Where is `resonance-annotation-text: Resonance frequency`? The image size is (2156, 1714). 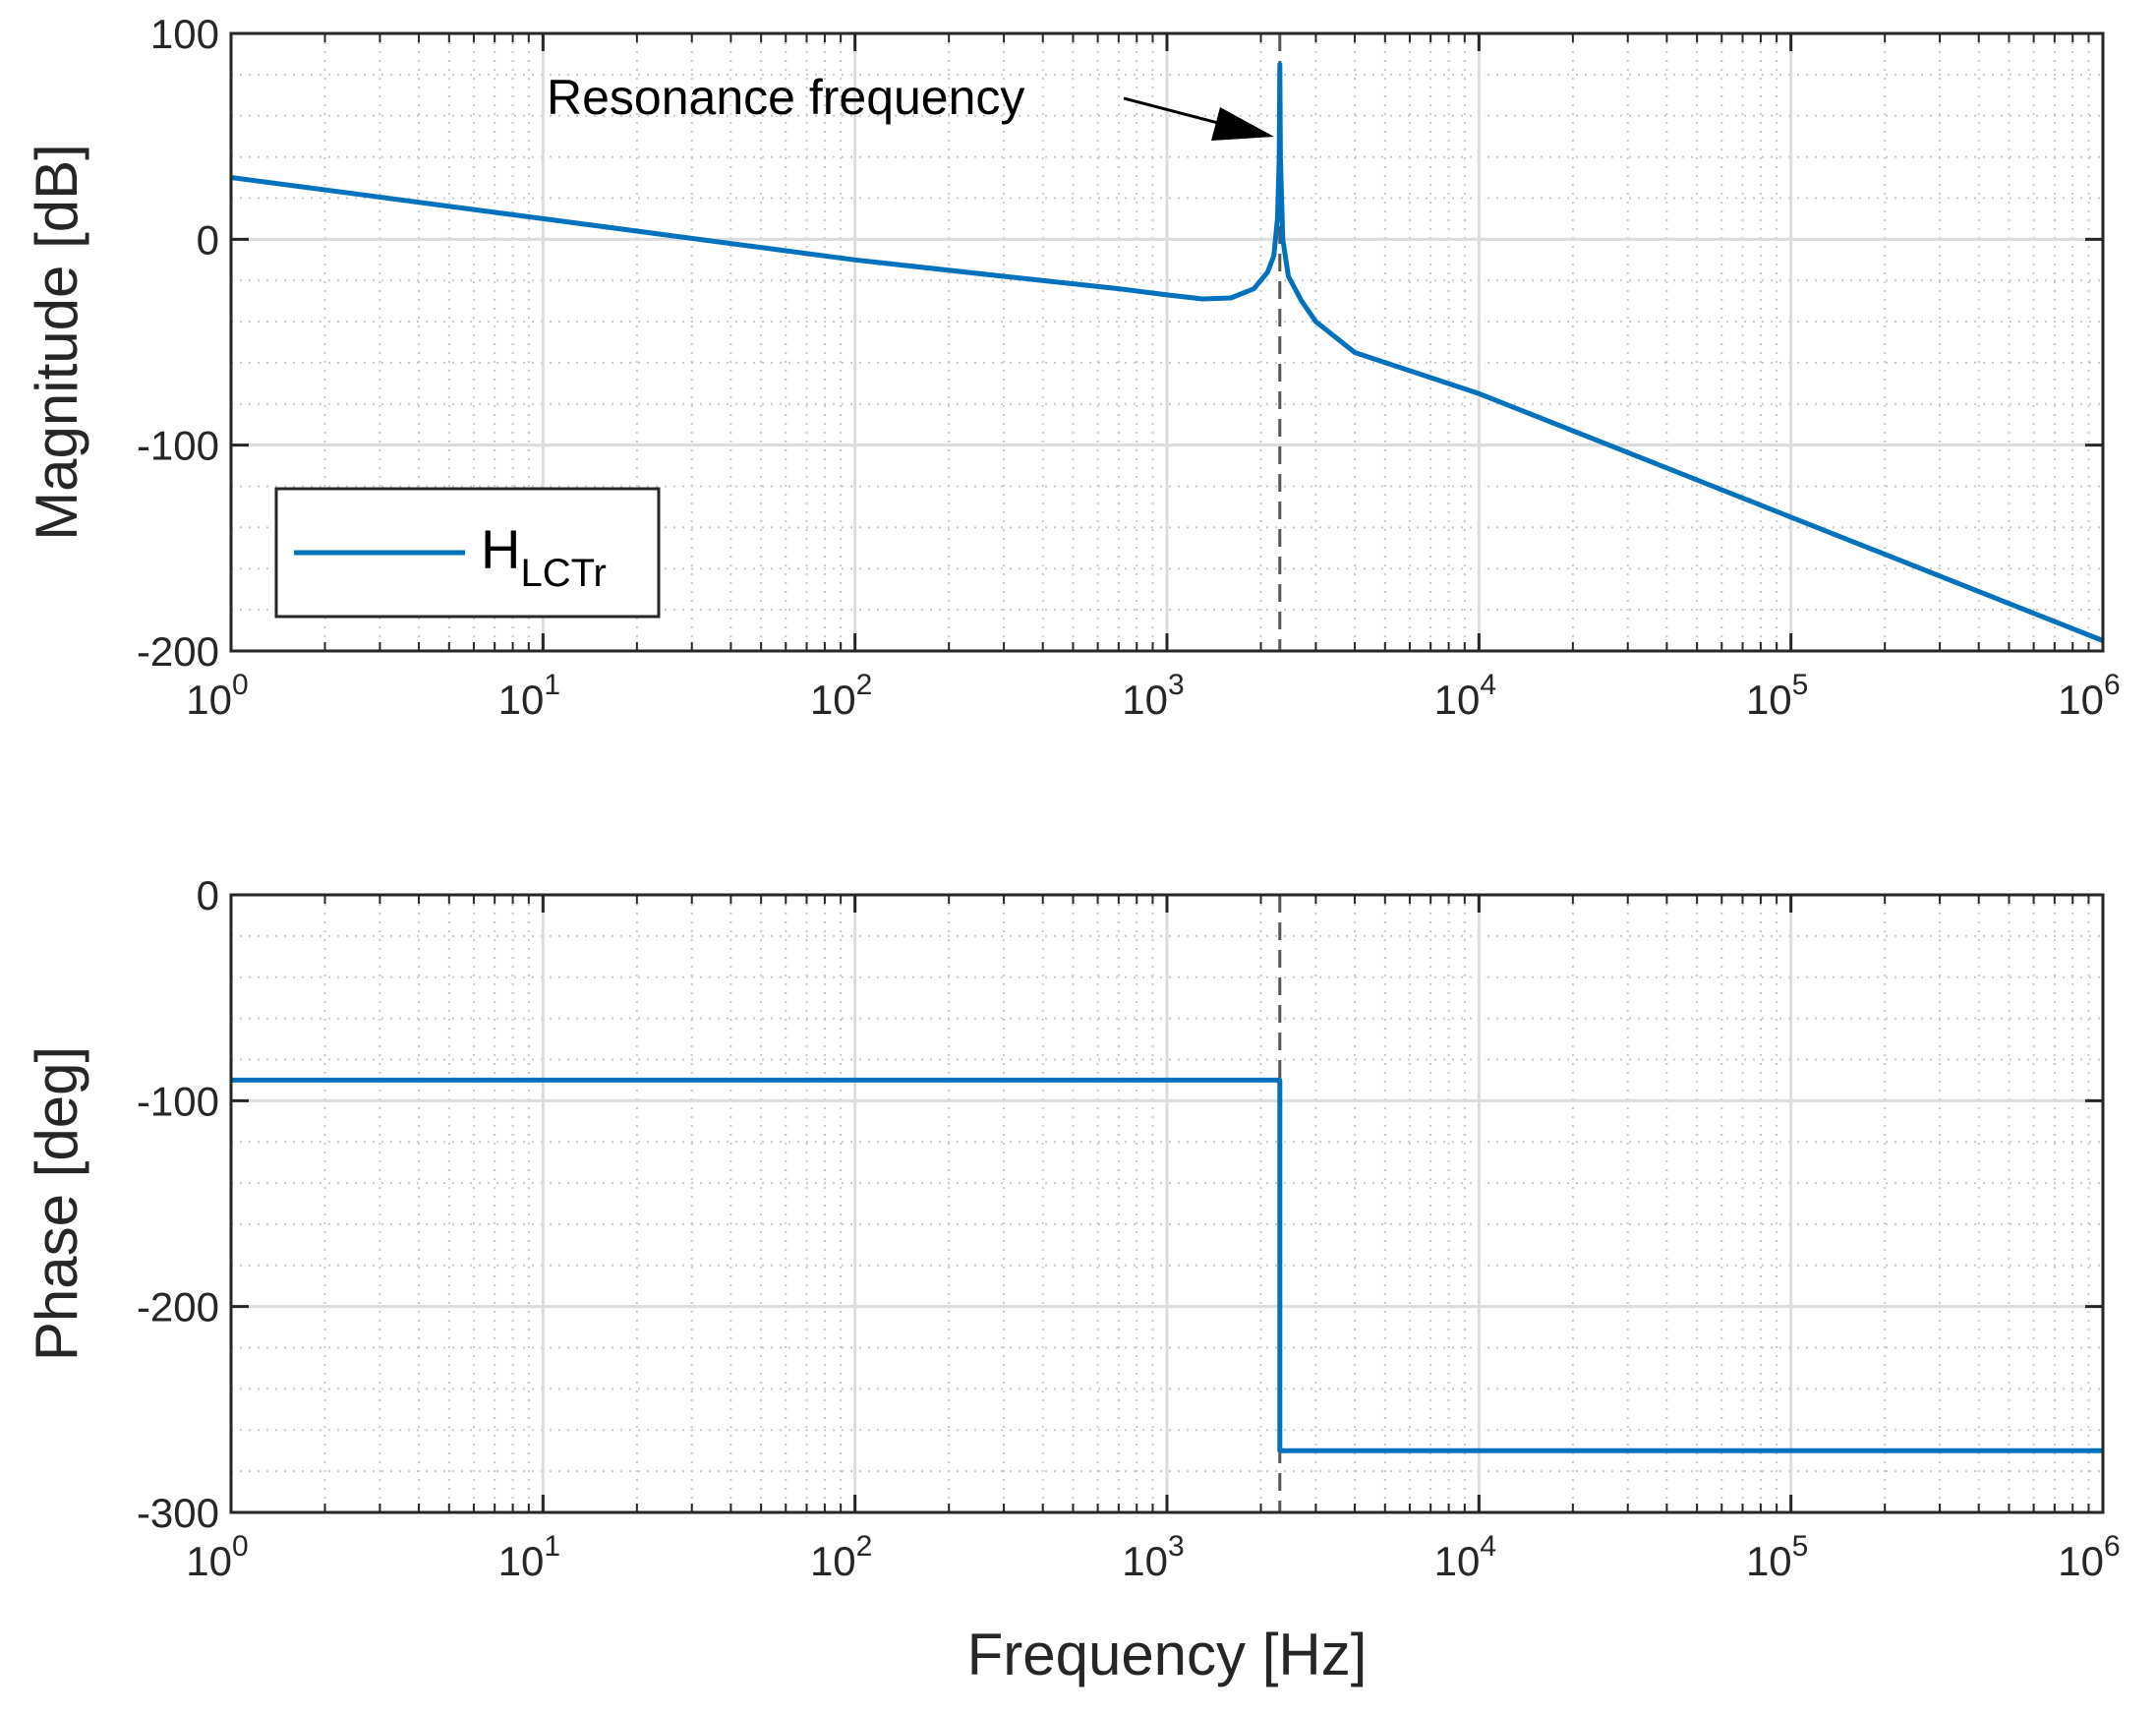 resonance-annotation-text: Resonance frequency is located at coordinates (785, 97).